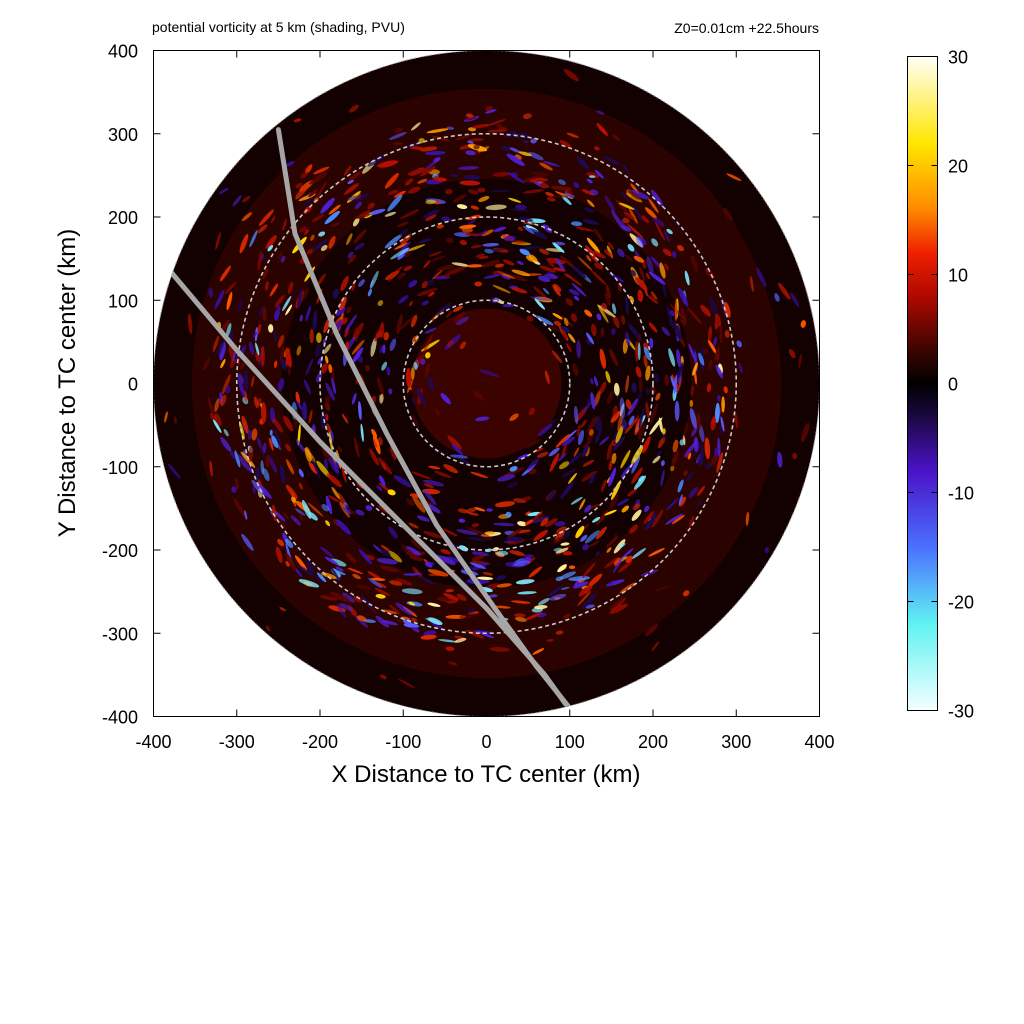 The image size is (1024, 1024). Describe the element at coordinates (961, 494) in the screenshot. I see `colorbar-tick-label: -10` at that location.